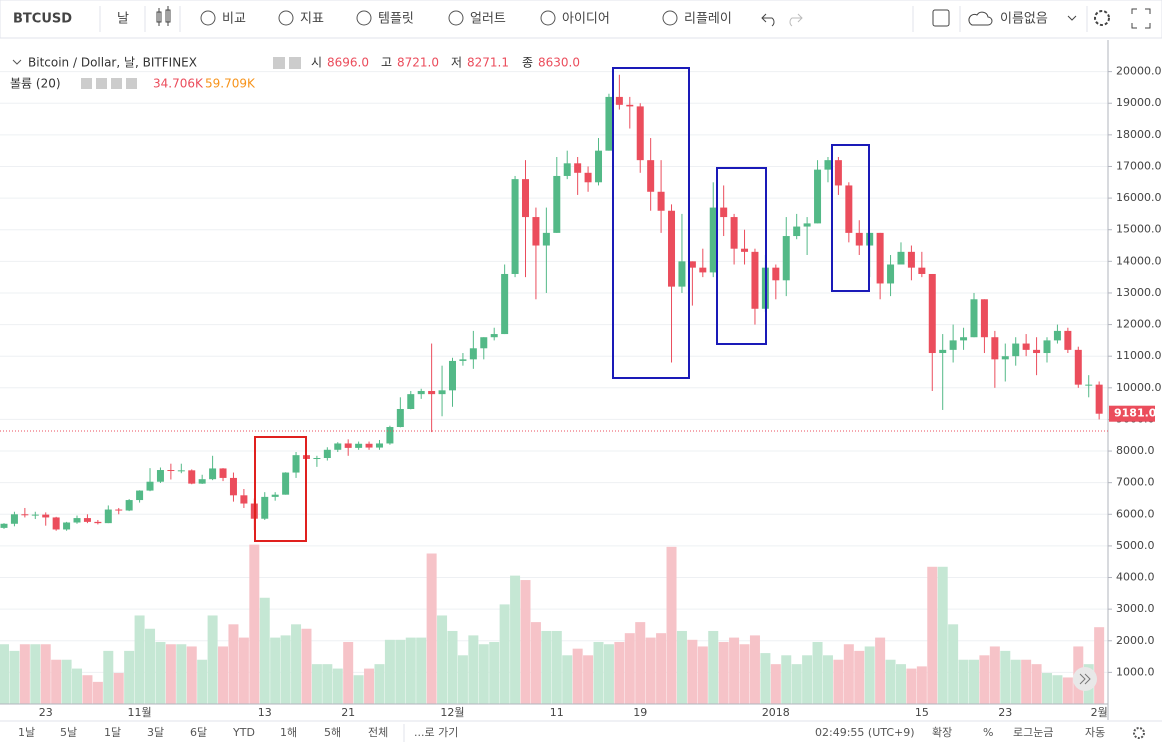  I want to click on ohlc-label: 종, so click(527, 63).